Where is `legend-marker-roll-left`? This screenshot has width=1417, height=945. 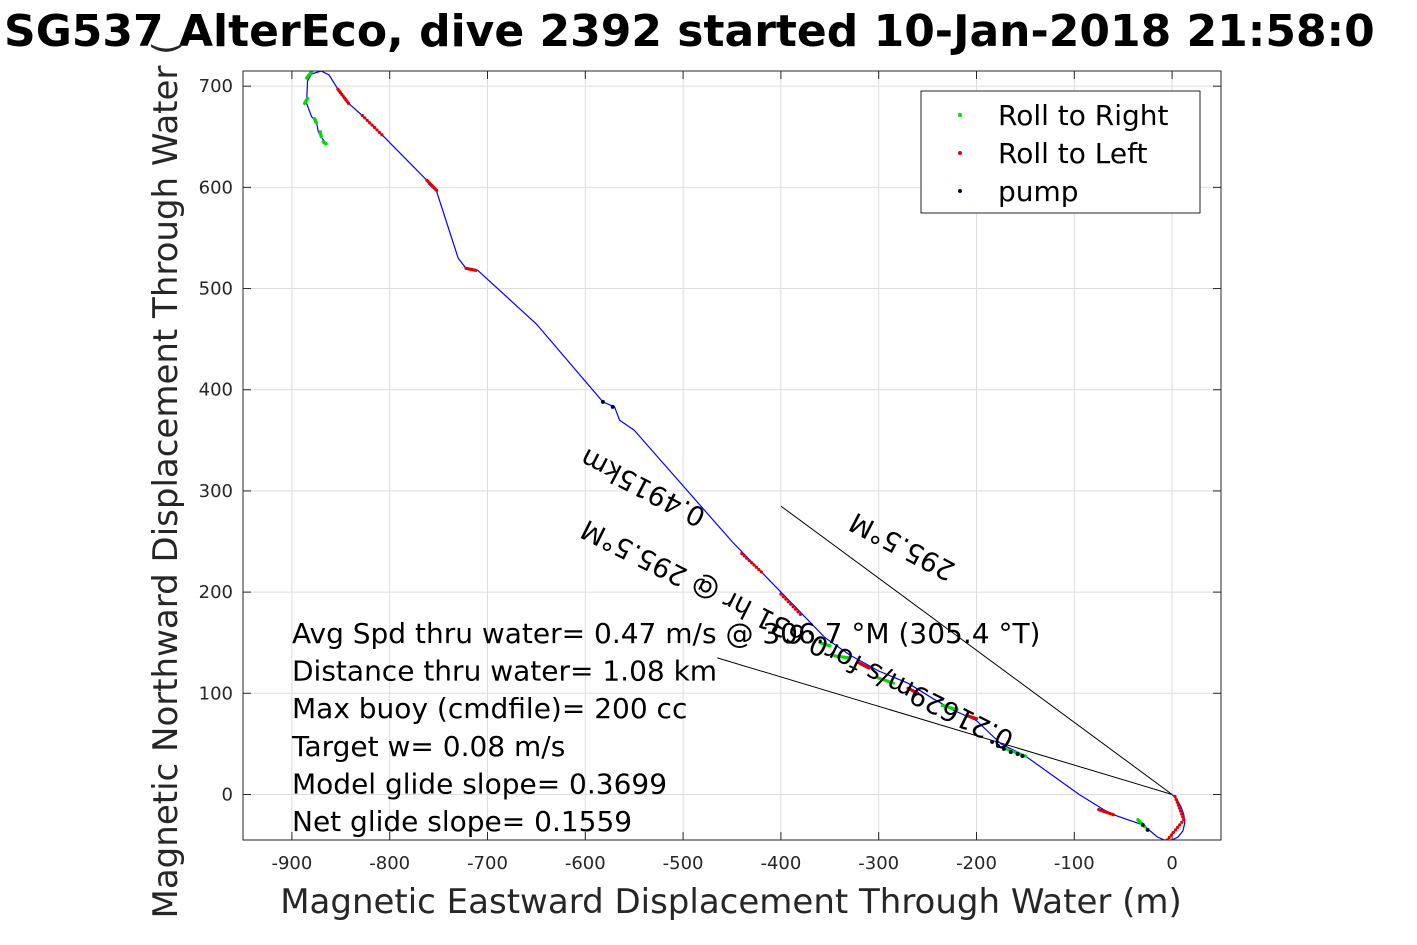 legend-marker-roll-left is located at coordinates (960, 153).